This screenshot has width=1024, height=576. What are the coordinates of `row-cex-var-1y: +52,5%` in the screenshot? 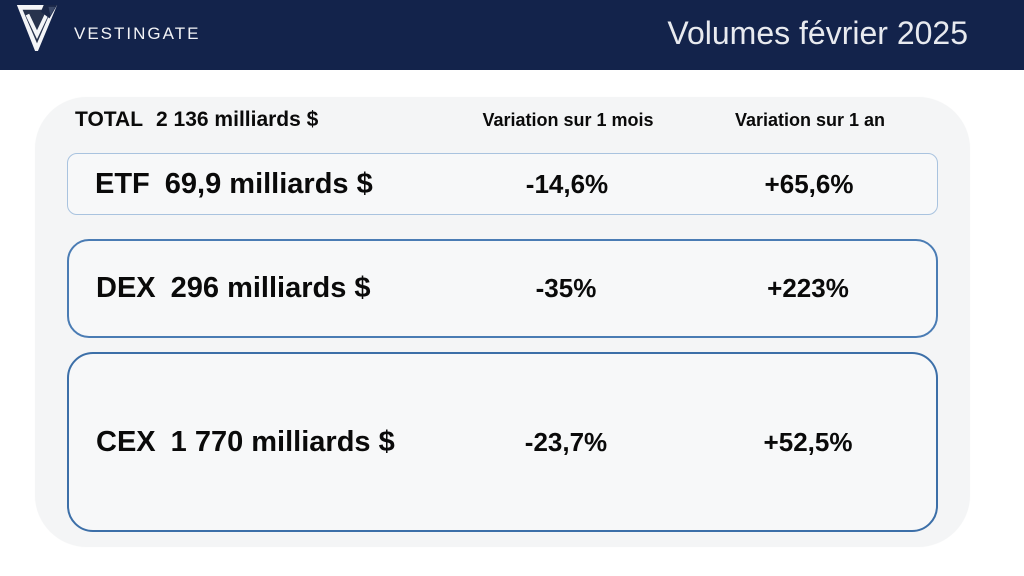 It's located at (808, 441).